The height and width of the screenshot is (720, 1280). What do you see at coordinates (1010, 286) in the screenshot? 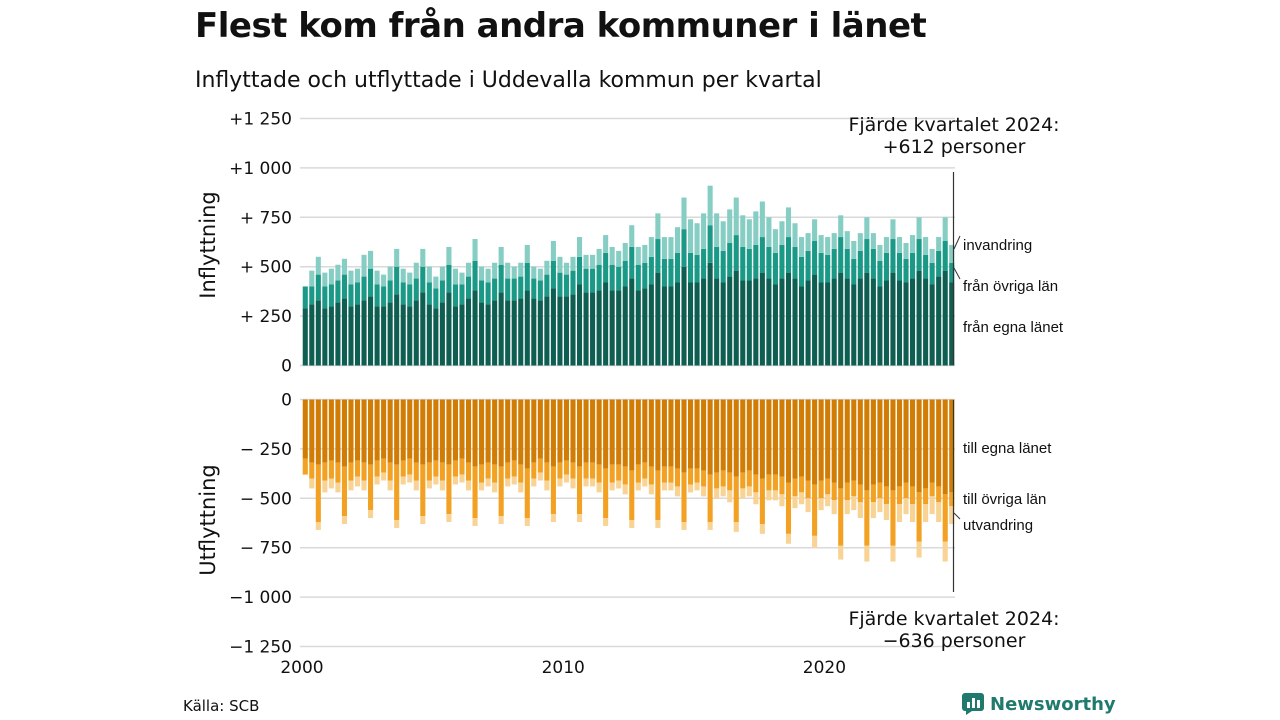
I see `series-label: från övriga län` at bounding box center [1010, 286].